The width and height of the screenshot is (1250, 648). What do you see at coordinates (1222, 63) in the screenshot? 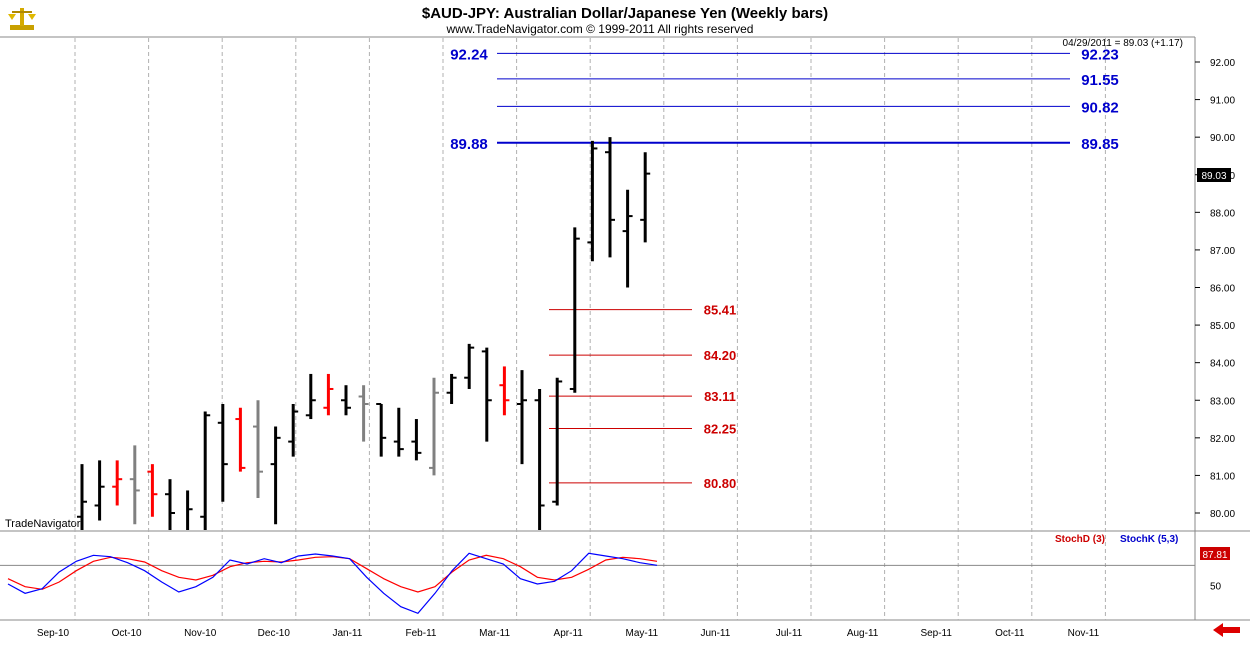
I see `y-tick-label: 92.00` at bounding box center [1222, 63].